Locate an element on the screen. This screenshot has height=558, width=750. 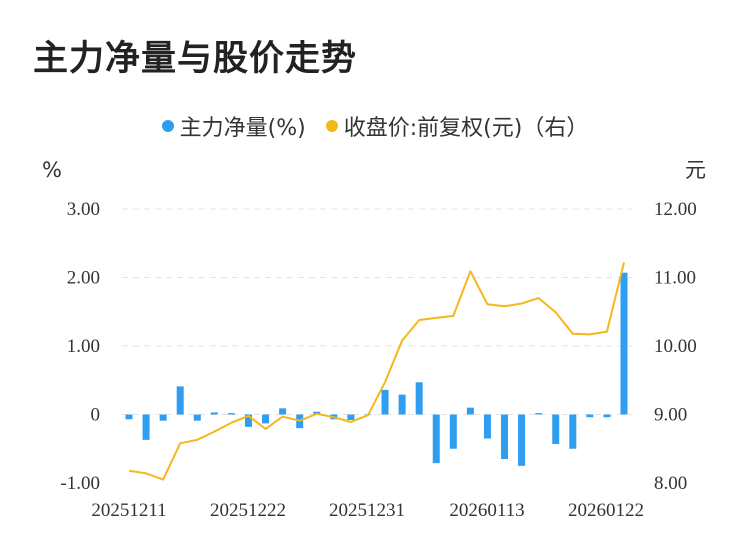
left-tick-label: 1.00 is located at coordinates (83, 346).